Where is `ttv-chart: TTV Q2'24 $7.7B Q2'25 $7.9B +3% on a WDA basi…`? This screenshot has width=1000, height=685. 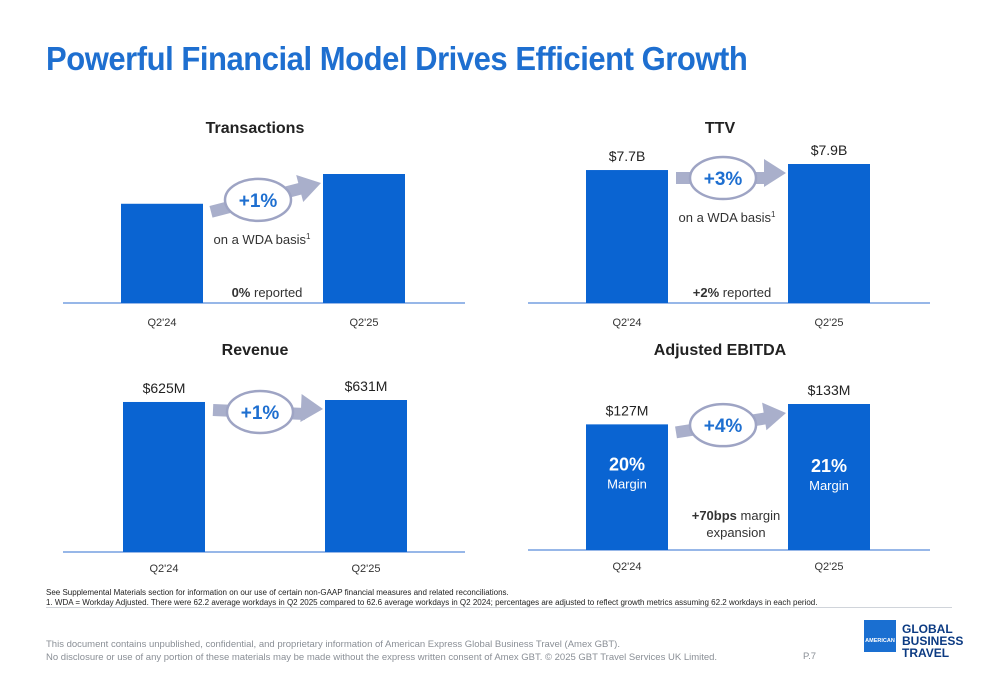 ttv-chart: TTV Q2'24 $7.7B Q2'25 $7.9B +3% on a WDA basi… is located at coordinates (720, 240).